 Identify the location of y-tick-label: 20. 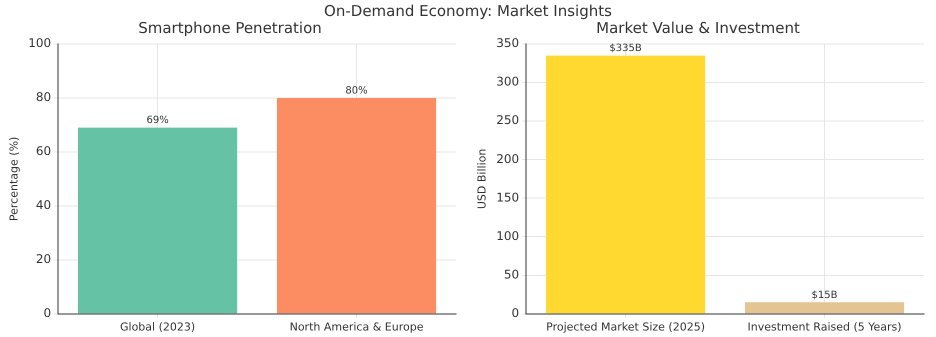
(44, 259).